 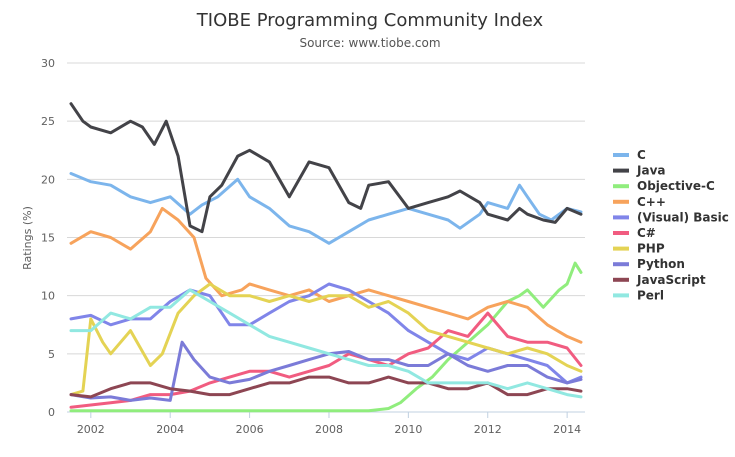 What do you see at coordinates (650, 295) in the screenshot?
I see `legend-label: Perl` at bounding box center [650, 295].